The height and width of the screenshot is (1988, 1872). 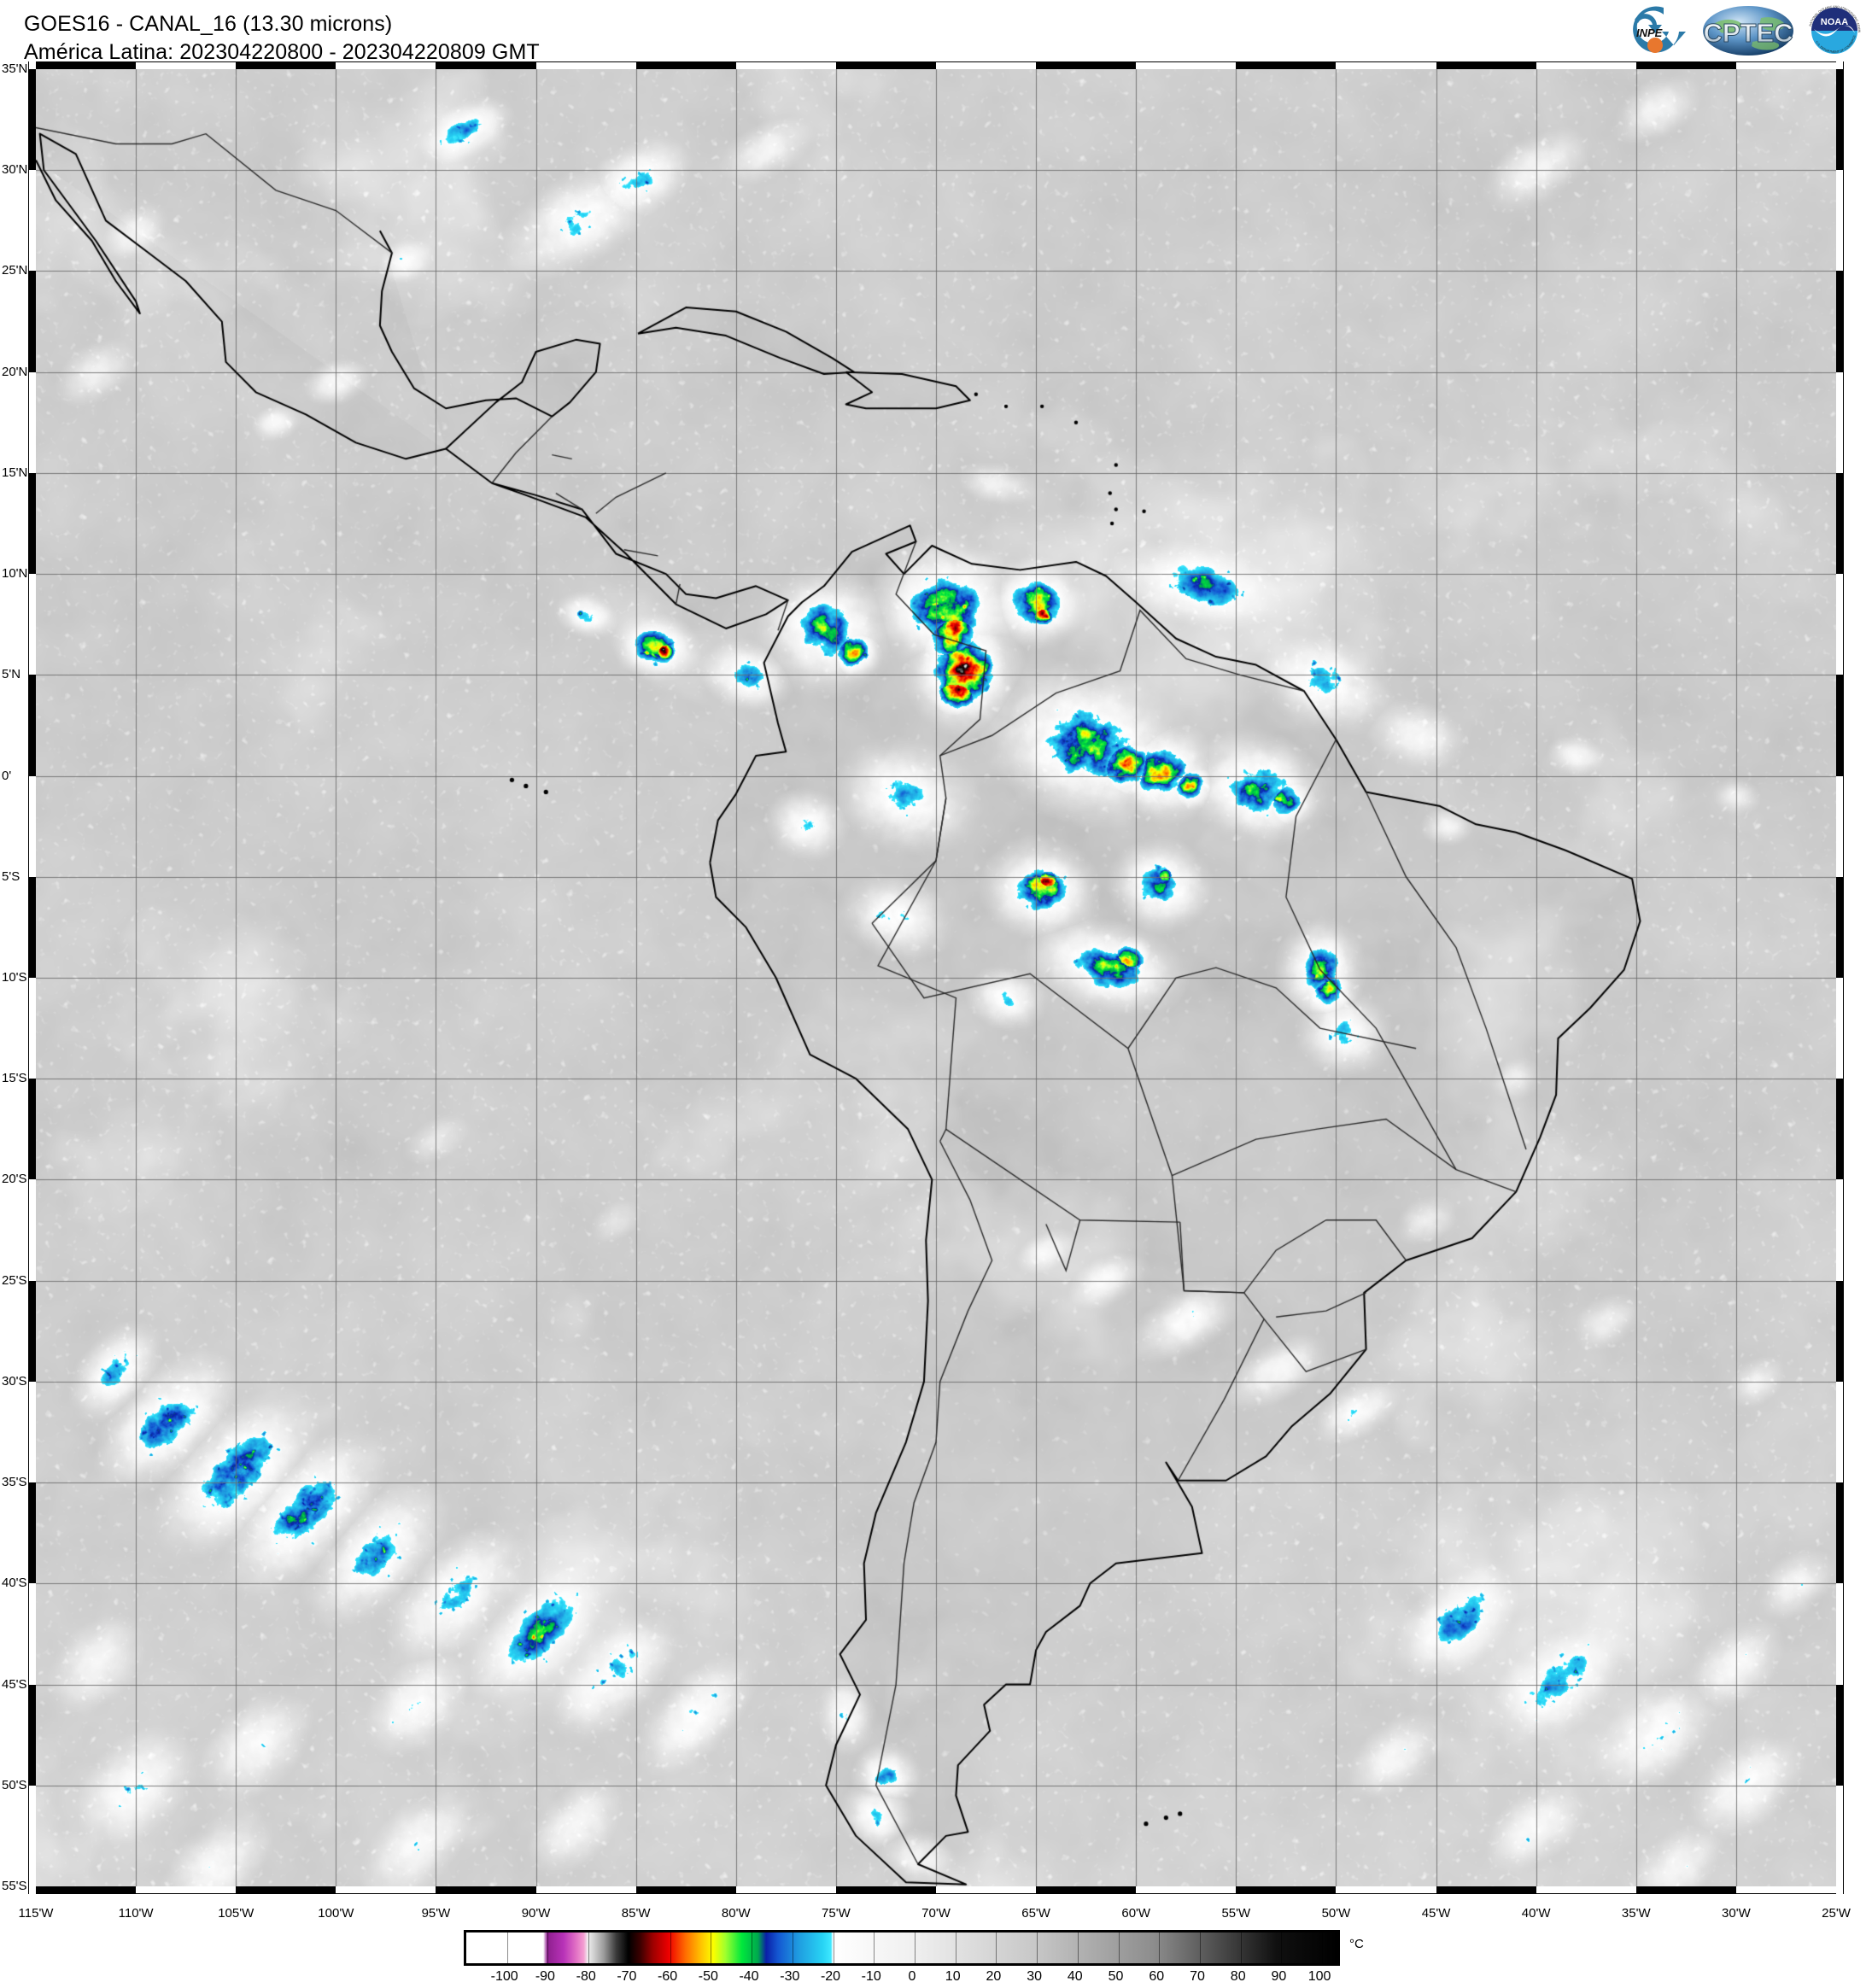 What do you see at coordinates (14, 1381) in the screenshot?
I see `latitude-tick-label: 30'S` at bounding box center [14, 1381].